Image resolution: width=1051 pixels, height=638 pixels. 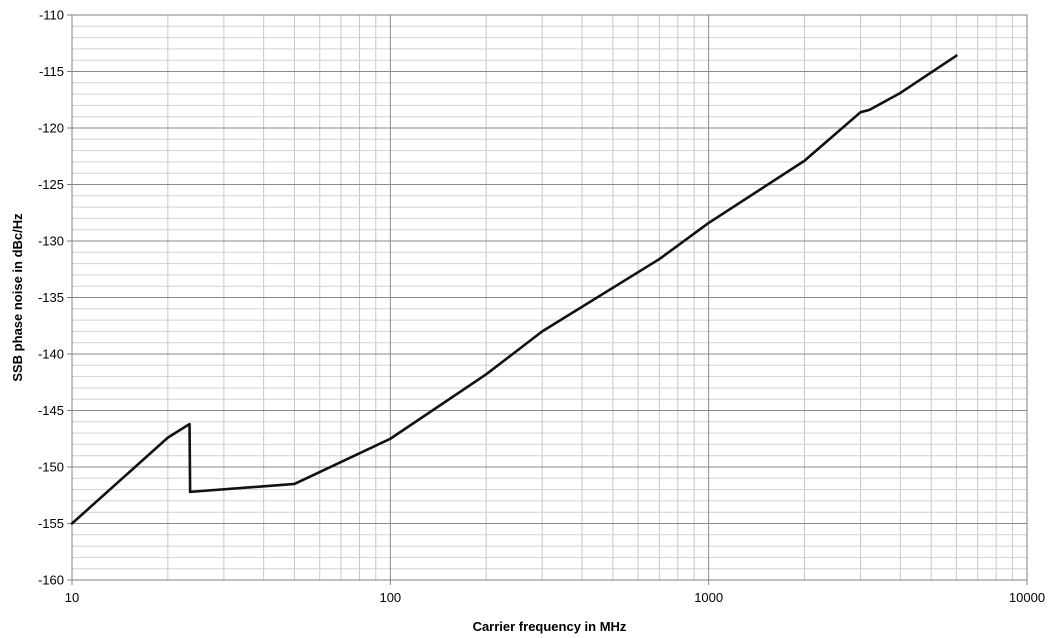 I want to click on y-tick-label: -150, so click(x=51, y=467).